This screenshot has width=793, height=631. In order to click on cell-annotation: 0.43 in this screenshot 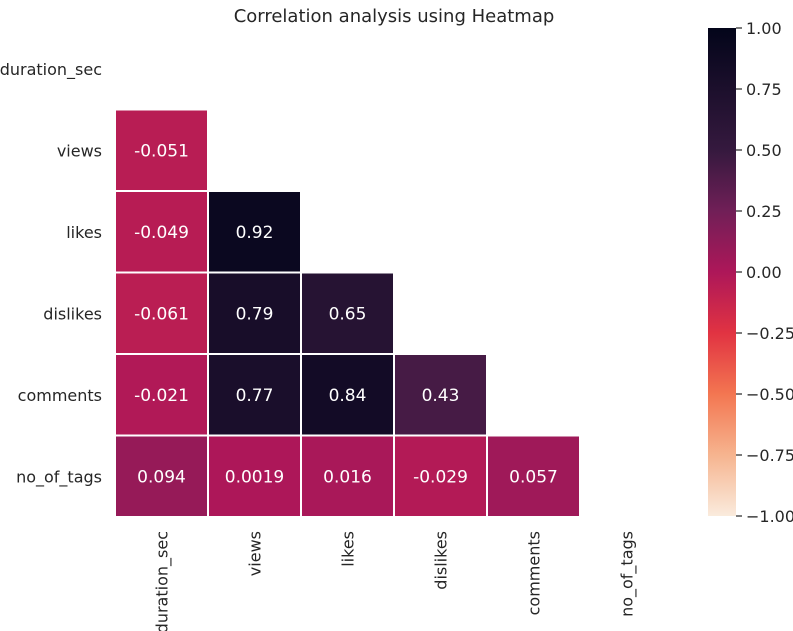, I will do `click(441, 396)`.